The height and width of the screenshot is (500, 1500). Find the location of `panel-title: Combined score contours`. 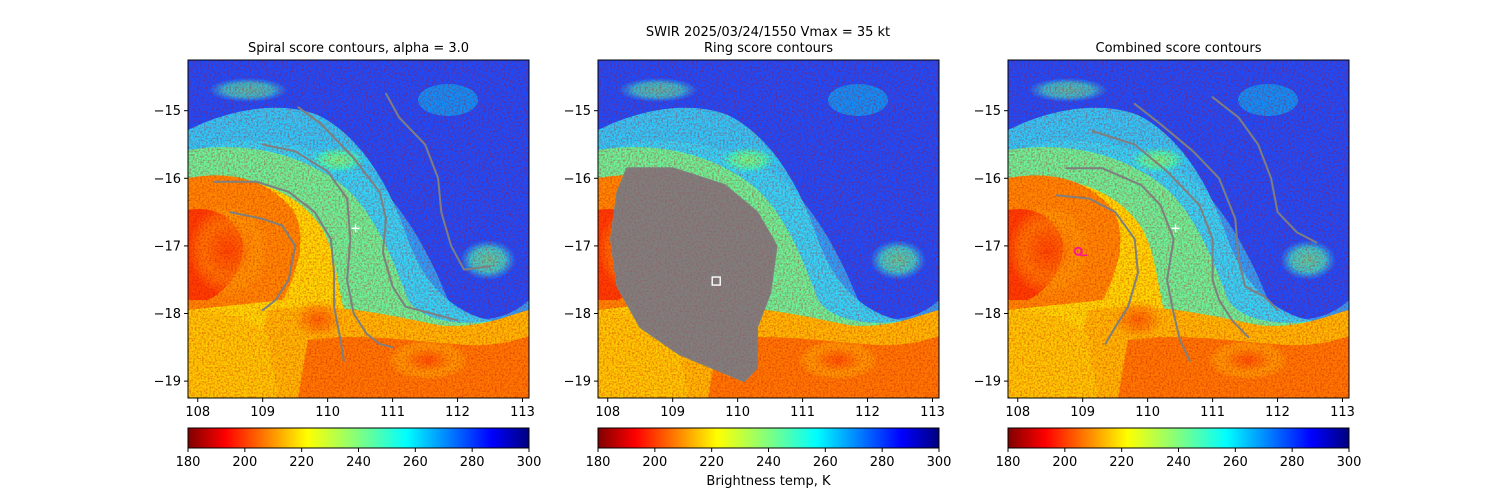

panel-title: Combined score contours is located at coordinates (1179, 48).